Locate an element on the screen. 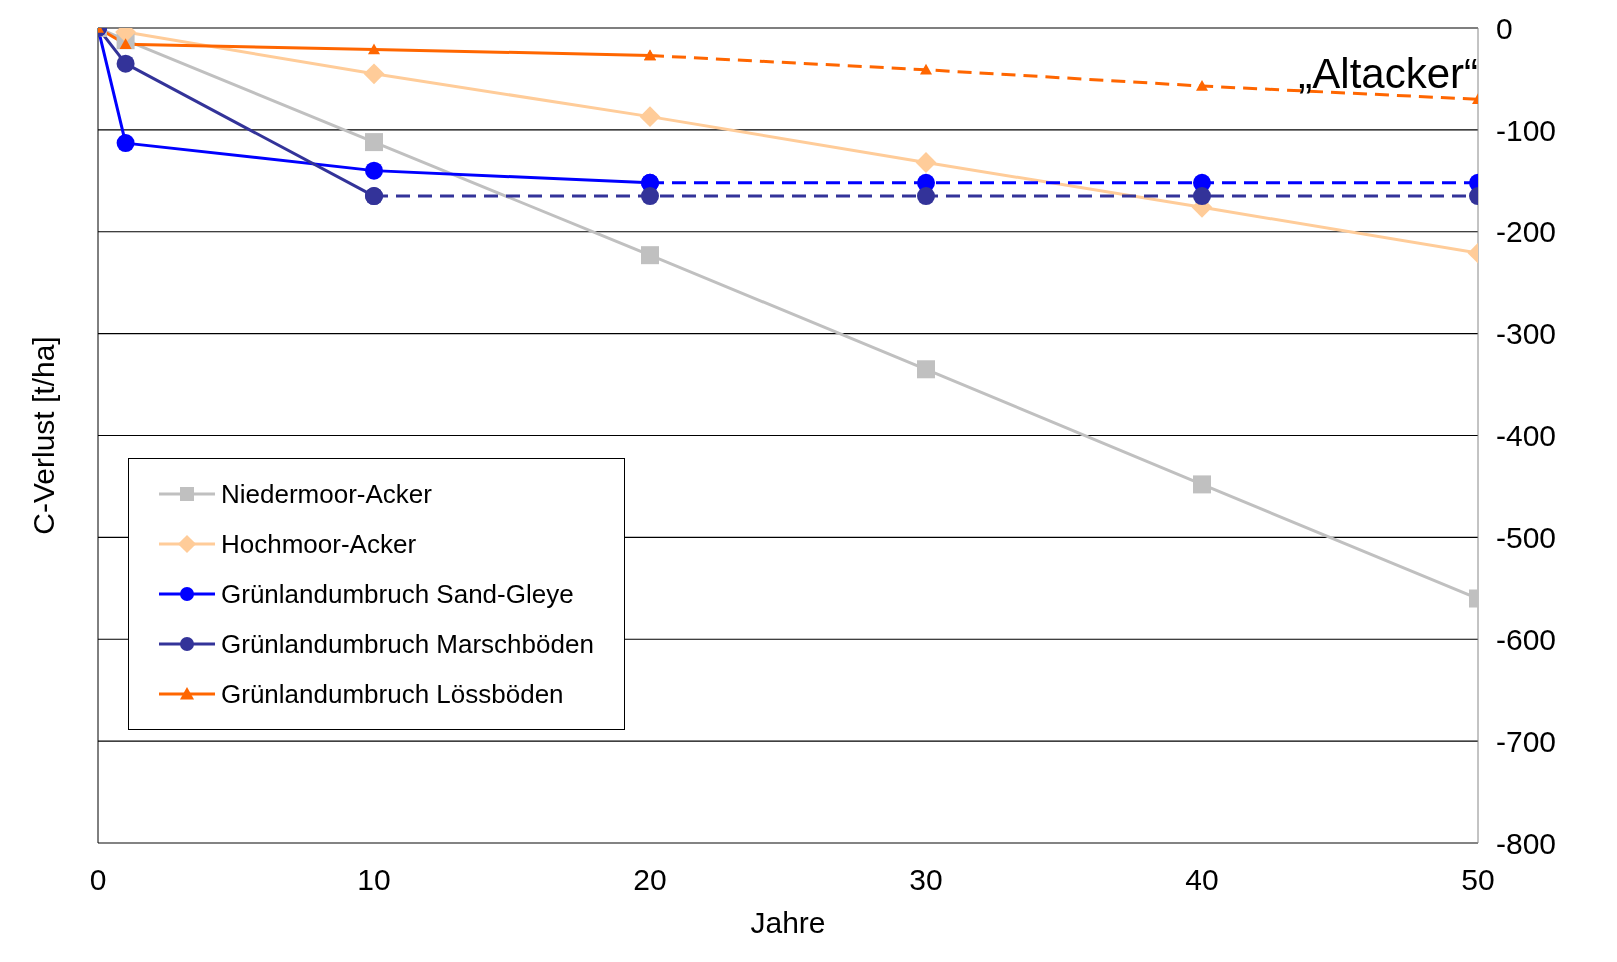 This screenshot has height=962, width=1617. y-tick-label: -400 is located at coordinates (1526, 436).